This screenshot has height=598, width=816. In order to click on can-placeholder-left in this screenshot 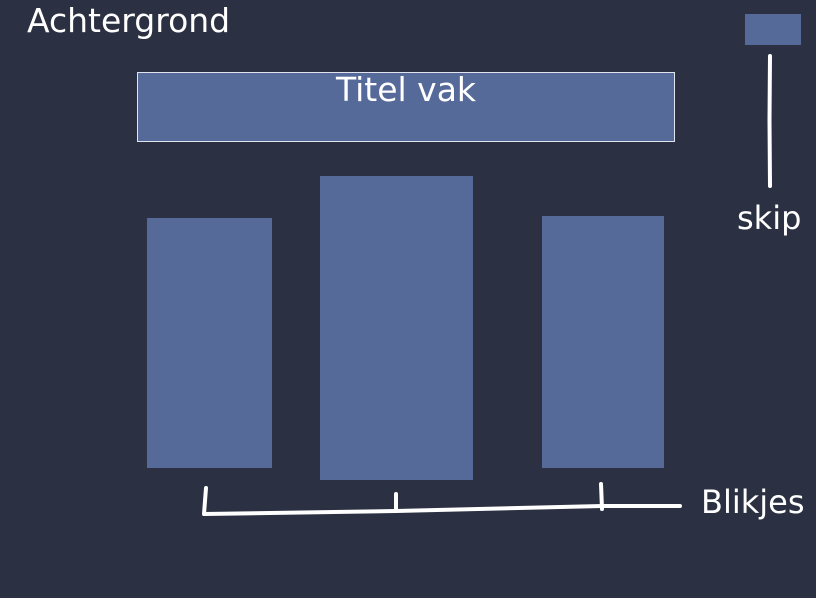, I will do `click(209, 343)`.